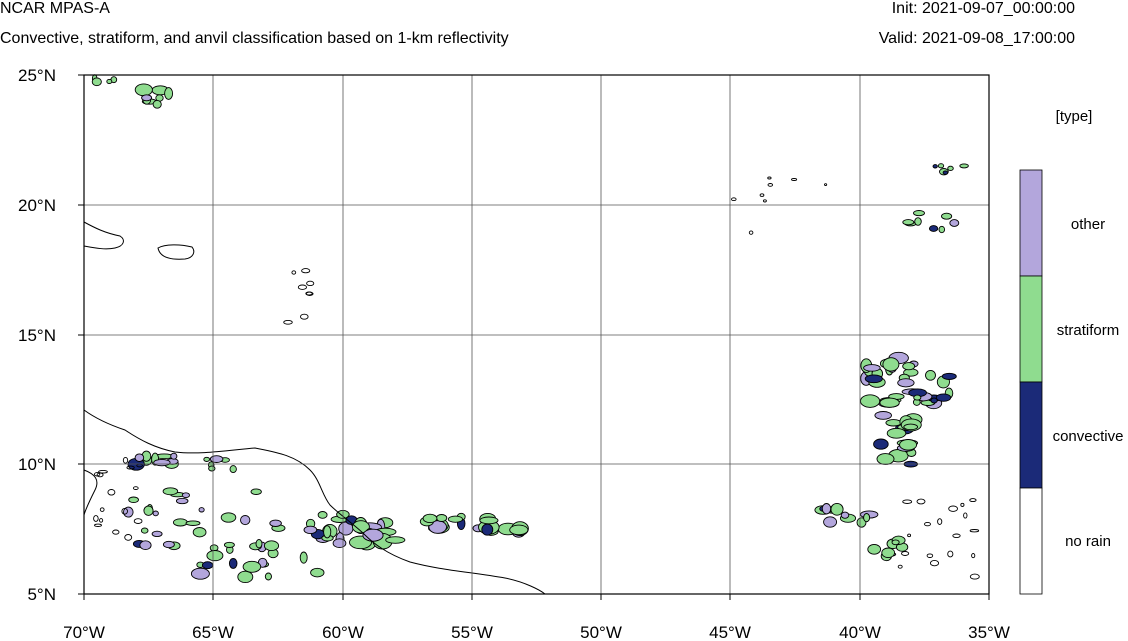 The image size is (1128, 641). Describe the element at coordinates (1074, 116) in the screenshot. I see `legend-title: [type]` at that location.